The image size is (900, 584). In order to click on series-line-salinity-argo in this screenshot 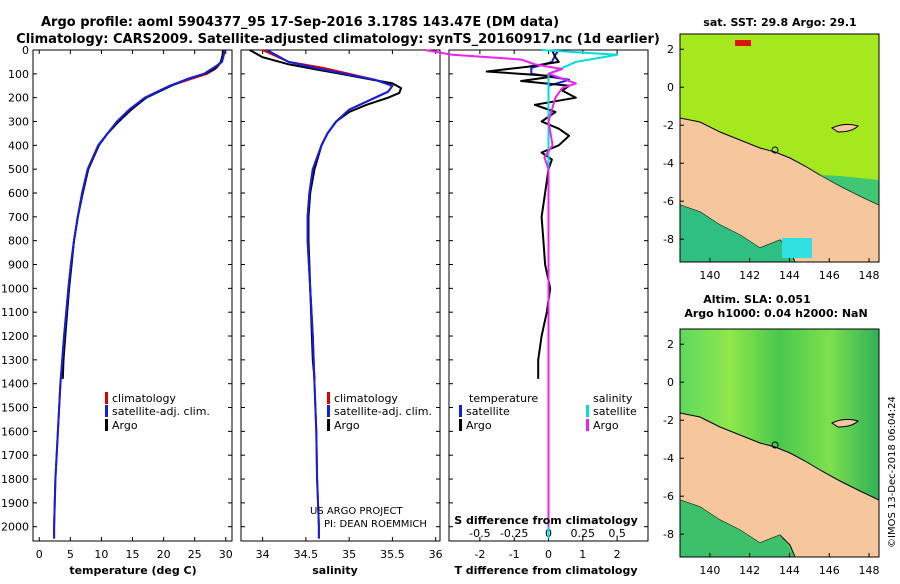, I will do `click(500, 288)`.